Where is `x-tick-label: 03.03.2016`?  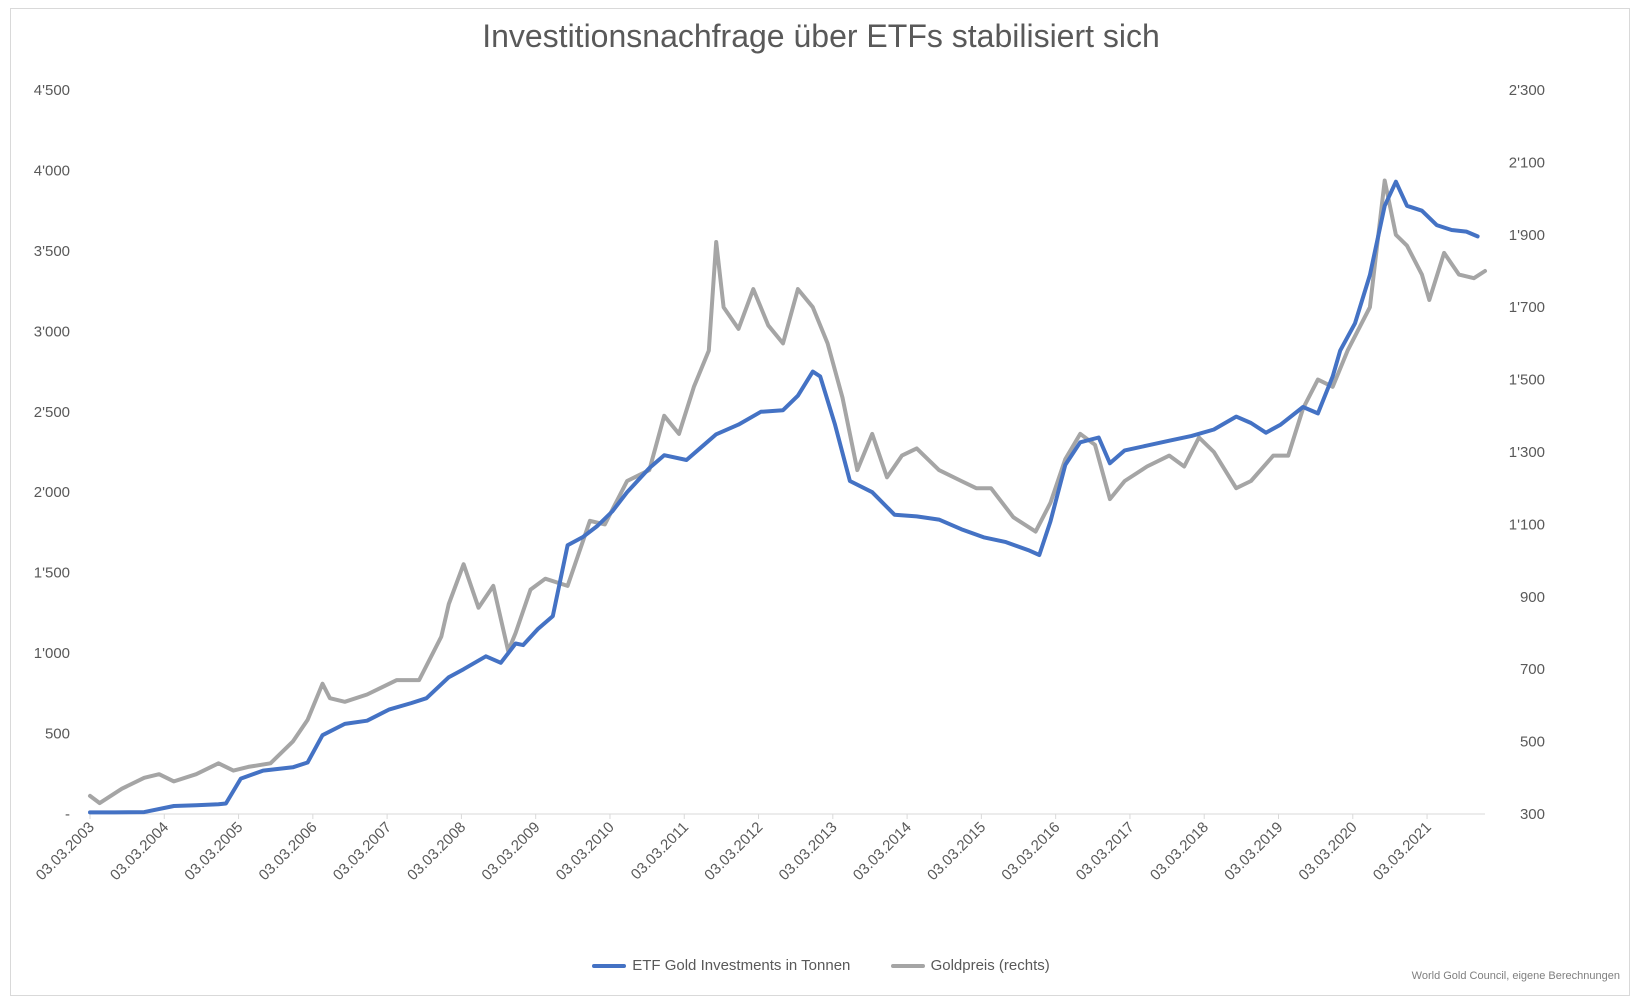 x-tick-label: 03.03.2016 is located at coordinates (1030, 851).